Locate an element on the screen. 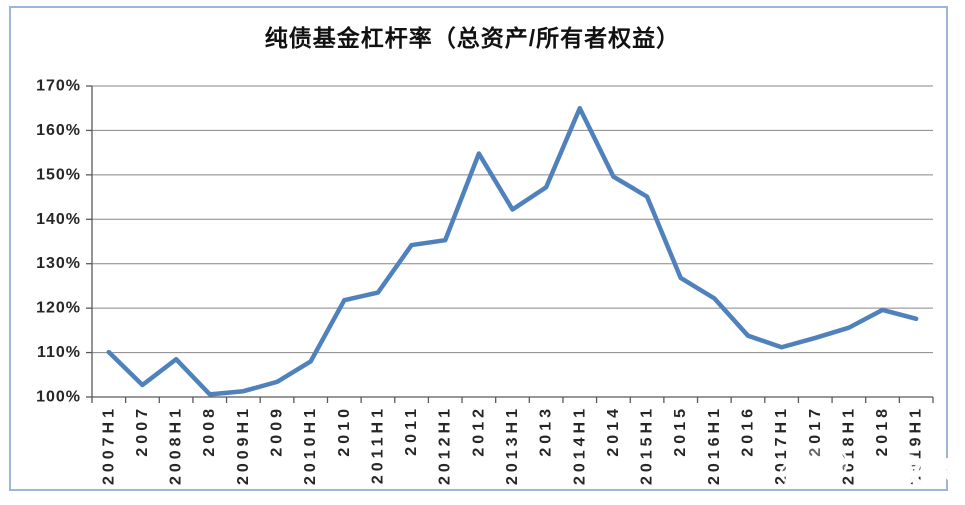 Image resolution: width=965 pixels, height=505 pixels. x-axis-label: 2012H1 is located at coordinates (445, 445).